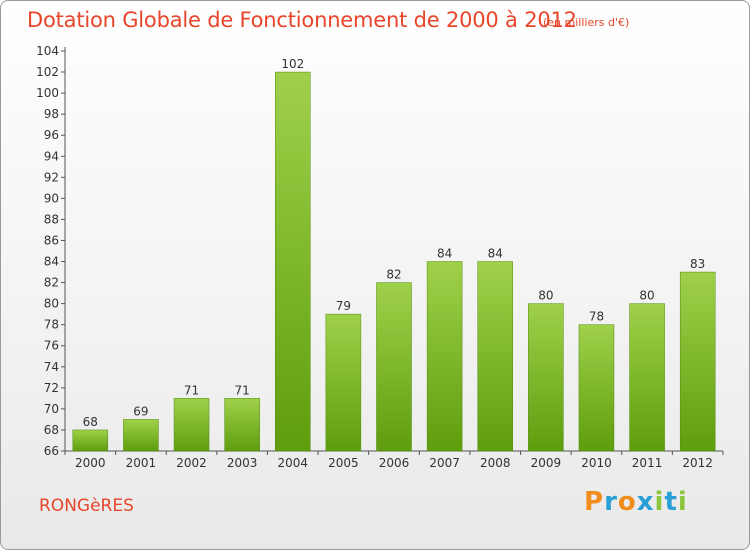  Describe the element at coordinates (671, 502) in the screenshot. I see `logo-letter: t` at that location.